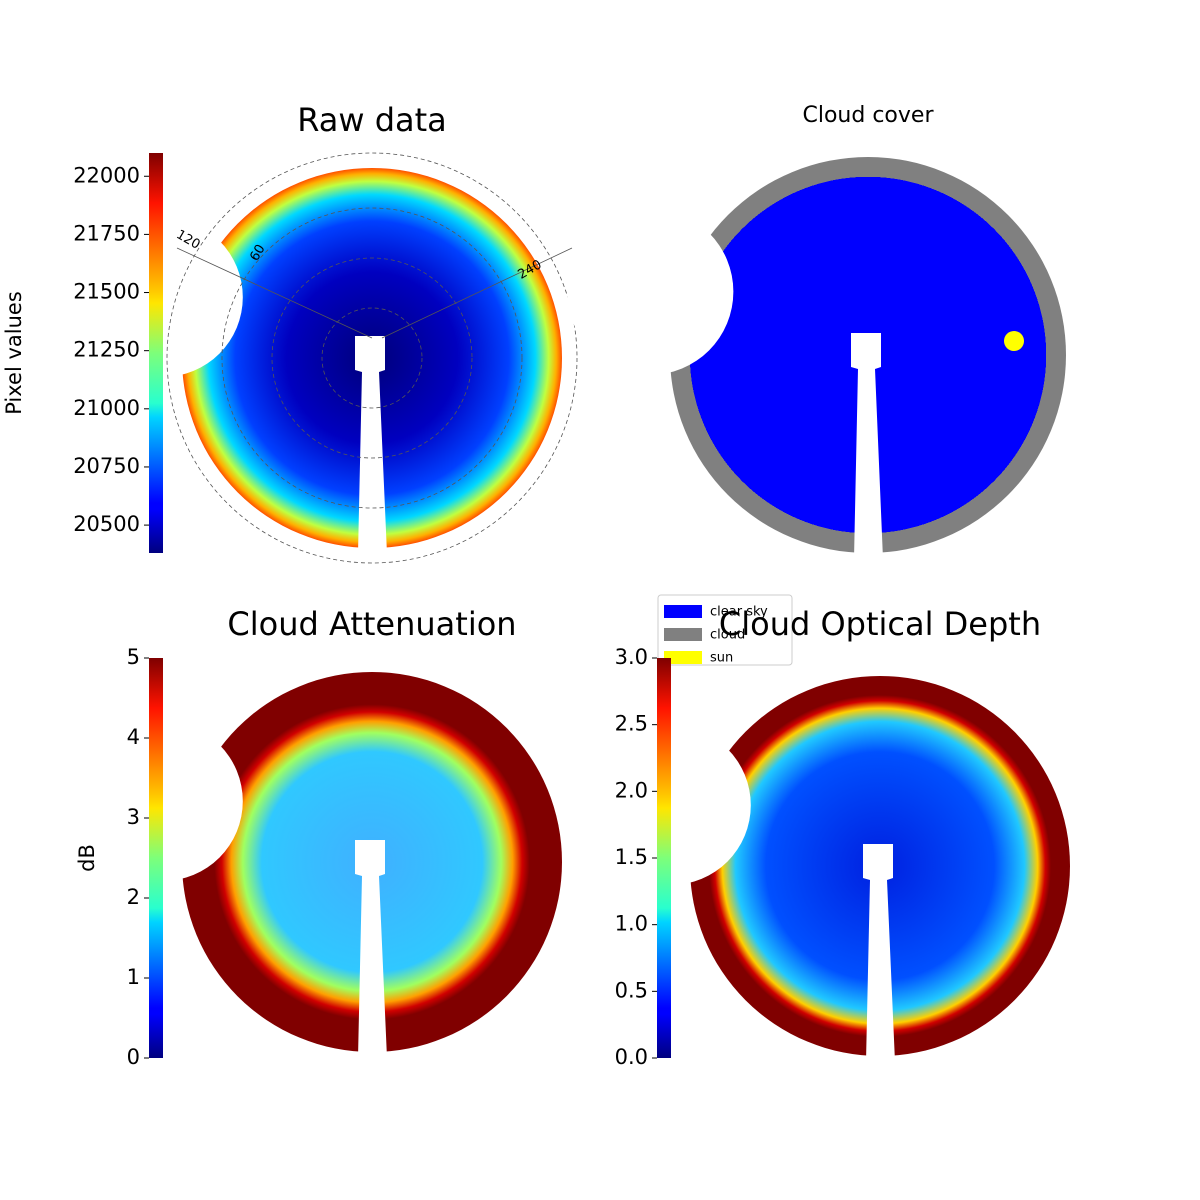 This screenshot has height=1200, width=1200. I want to click on colorbar-tick-label: 1, so click(133, 977).